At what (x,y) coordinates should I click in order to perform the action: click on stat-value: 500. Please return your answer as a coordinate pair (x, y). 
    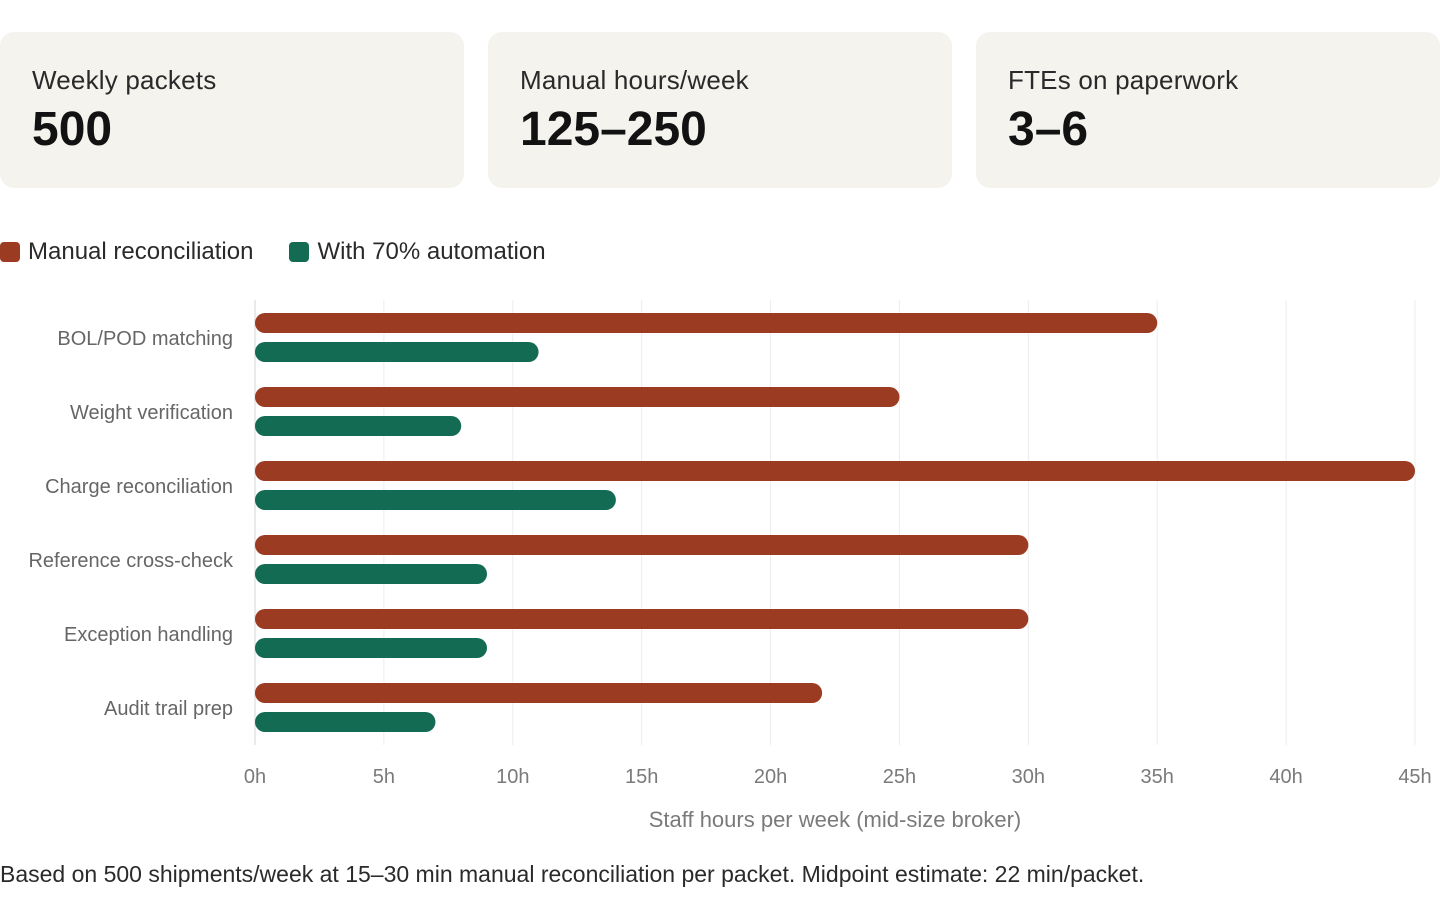
    Looking at the image, I should click on (72, 129).